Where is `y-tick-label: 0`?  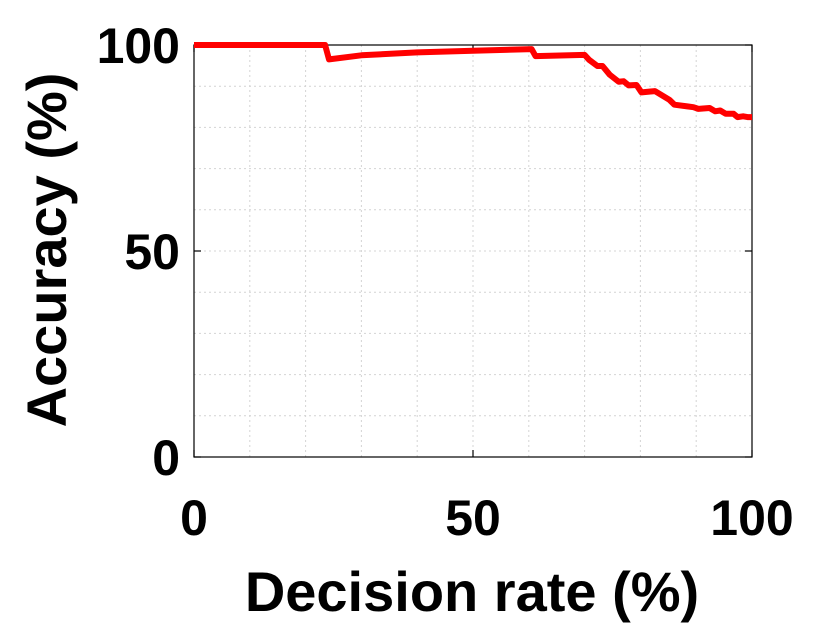 y-tick-label: 0 is located at coordinates (166, 458).